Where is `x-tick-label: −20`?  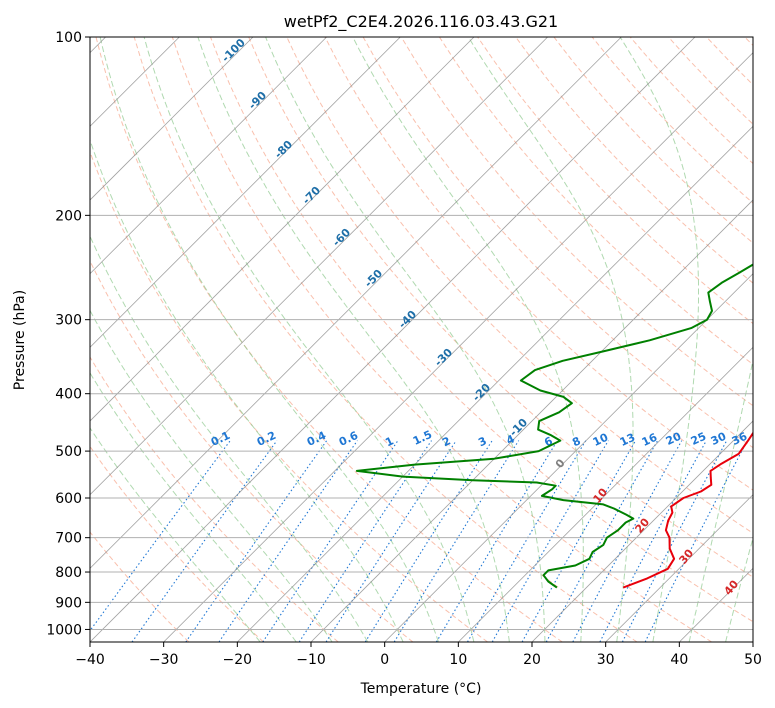
x-tick-label: −20 is located at coordinates (238, 660).